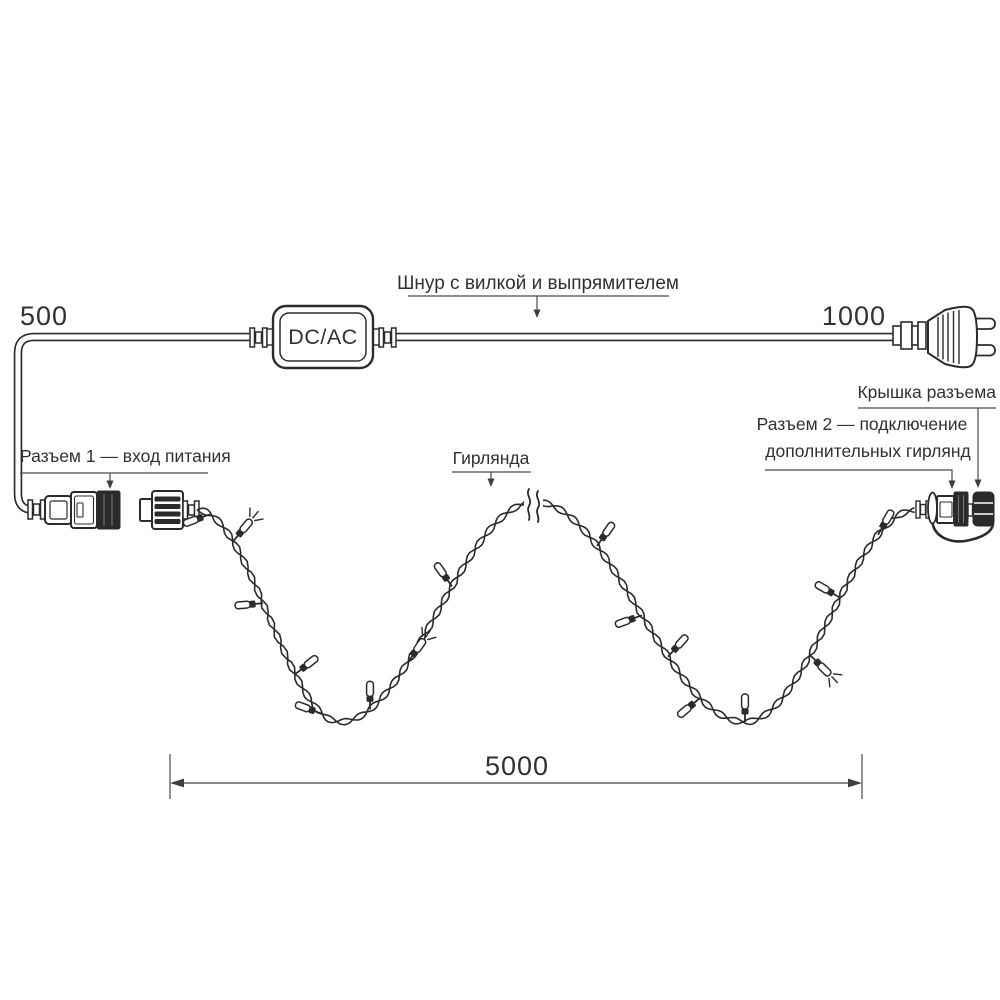 The height and width of the screenshot is (1000, 1000). Describe the element at coordinates (177, 783) in the screenshot. I see `arrow-left-icon` at that location.